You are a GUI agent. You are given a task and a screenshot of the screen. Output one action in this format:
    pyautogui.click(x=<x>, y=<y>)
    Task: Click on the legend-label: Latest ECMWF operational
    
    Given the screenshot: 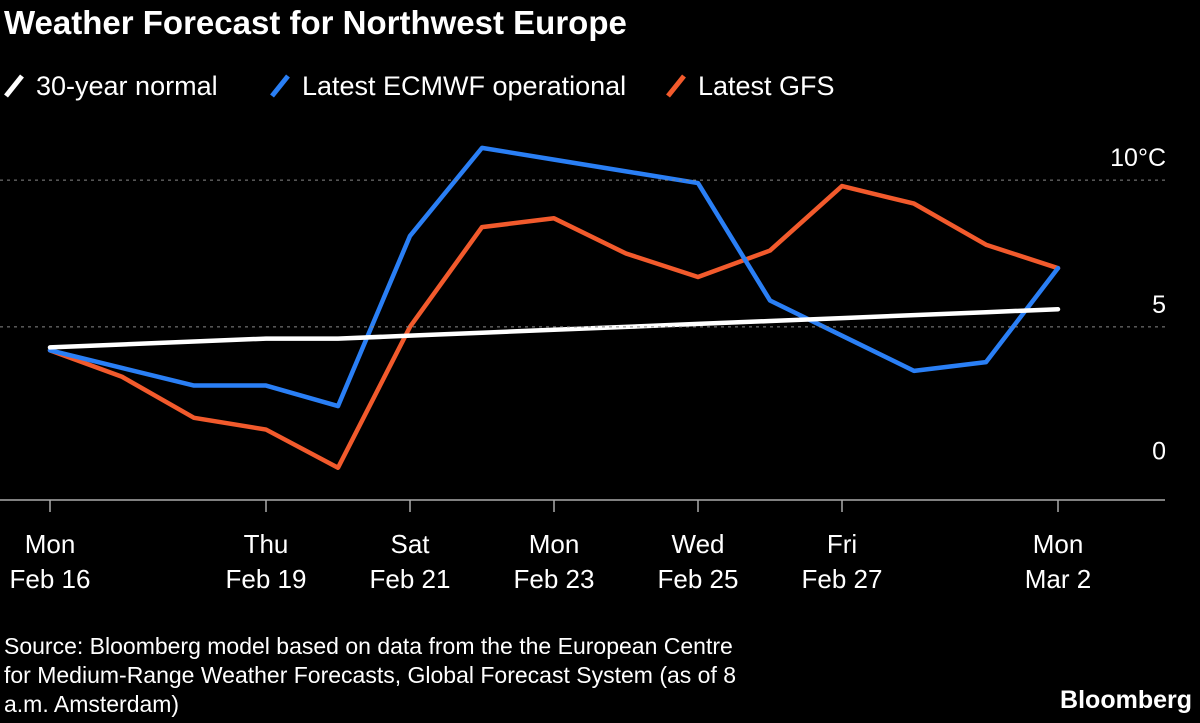 What is the action you would take?
    pyautogui.click(x=464, y=86)
    